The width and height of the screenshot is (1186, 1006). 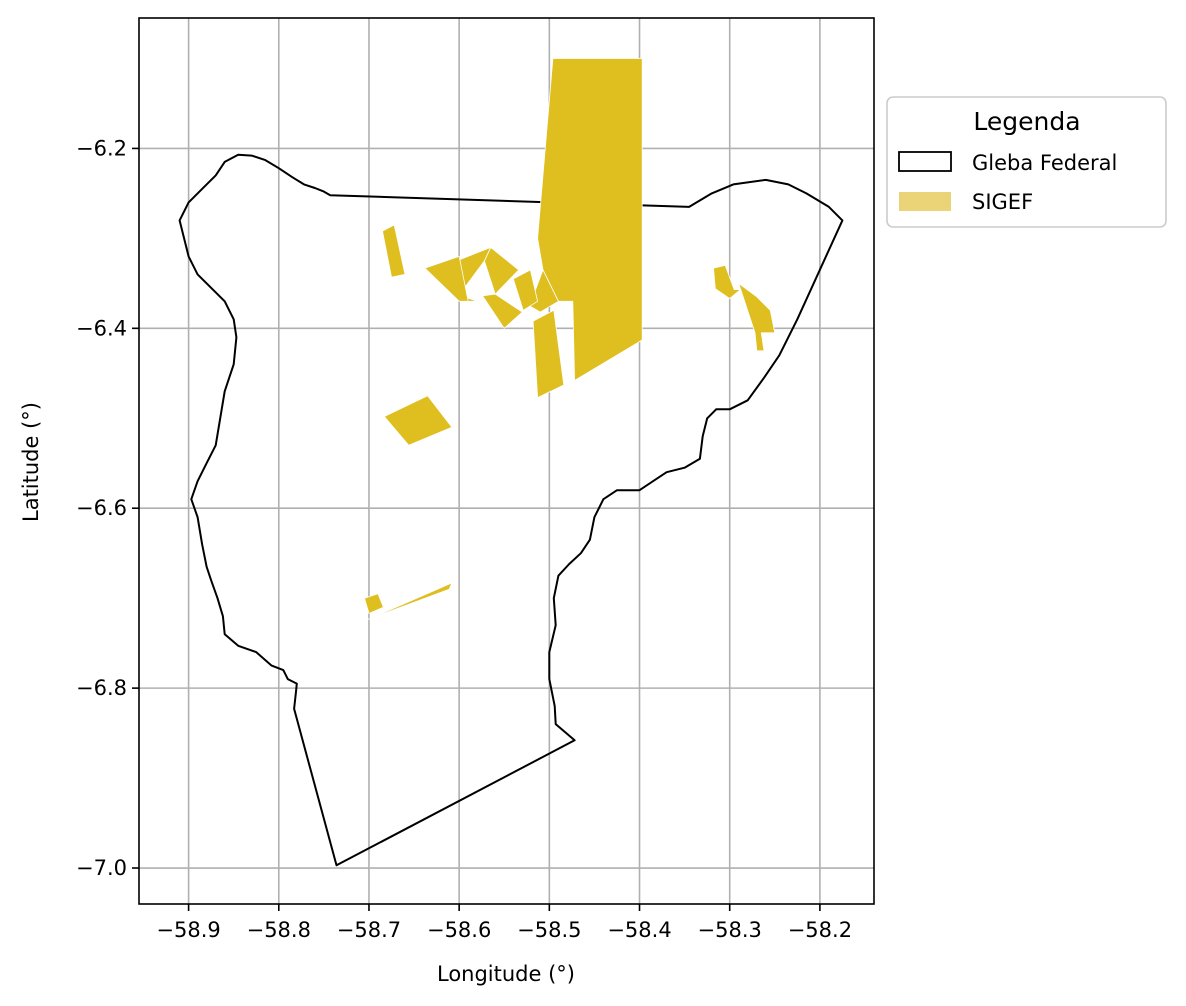 I want to click on legend-swatch-gleba-federal, so click(x=925, y=161).